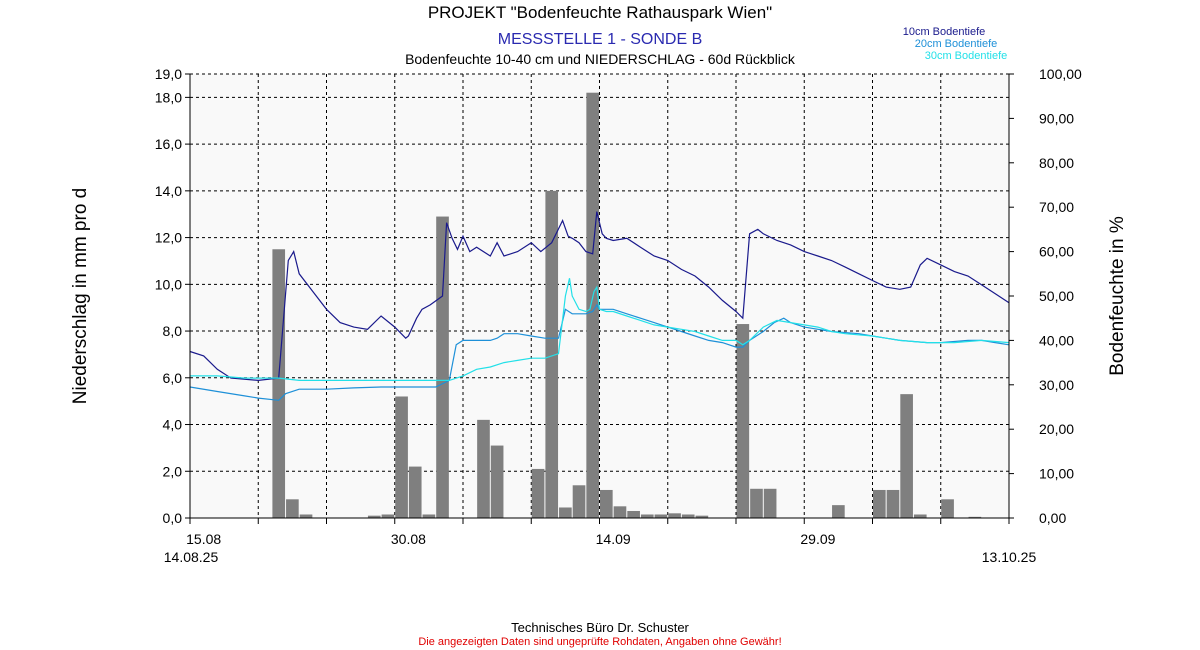 The height and width of the screenshot is (650, 1200). What do you see at coordinates (613, 539) in the screenshot?
I see `x-tick-label: 14.09` at bounding box center [613, 539].